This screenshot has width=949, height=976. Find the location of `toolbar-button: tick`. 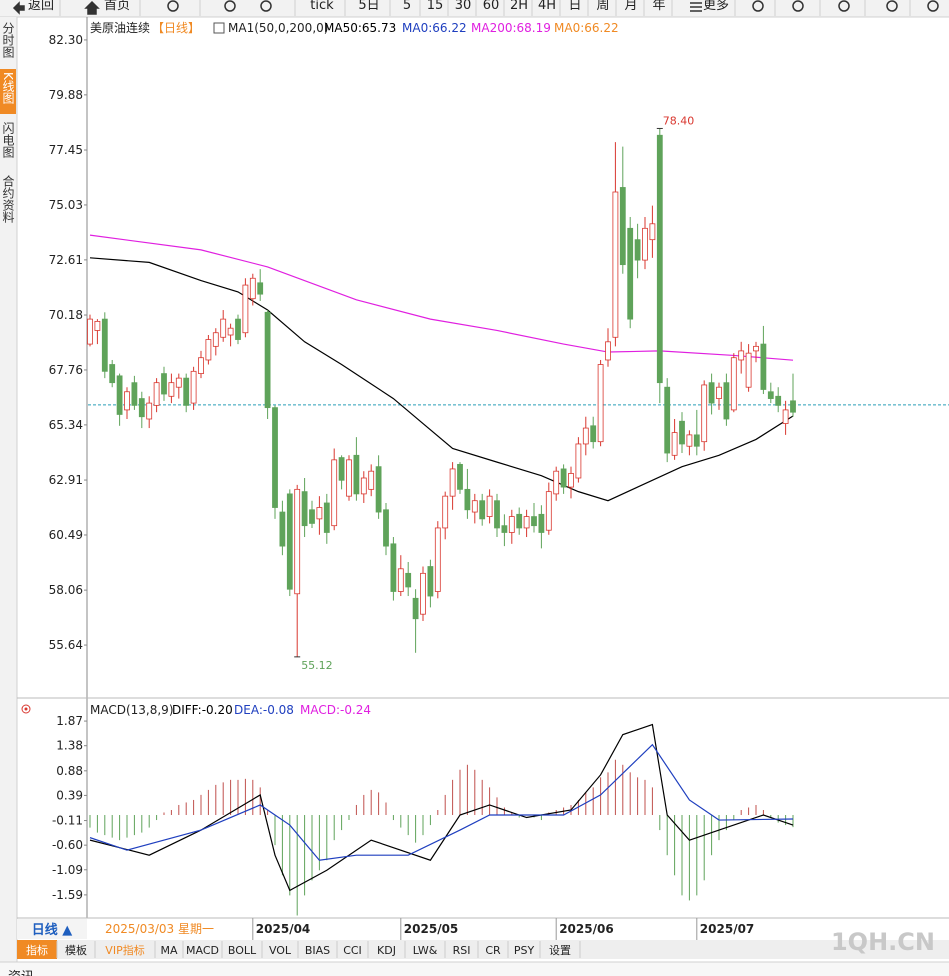

toolbar-button: tick is located at coordinates (322, 6).